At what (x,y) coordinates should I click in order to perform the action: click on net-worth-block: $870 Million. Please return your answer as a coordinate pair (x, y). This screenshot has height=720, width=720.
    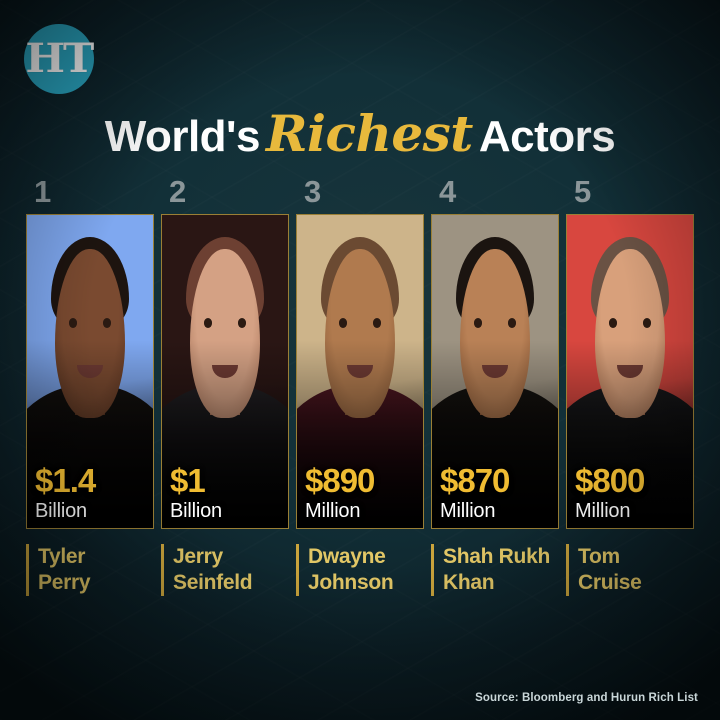
    Looking at the image, I should click on (497, 492).